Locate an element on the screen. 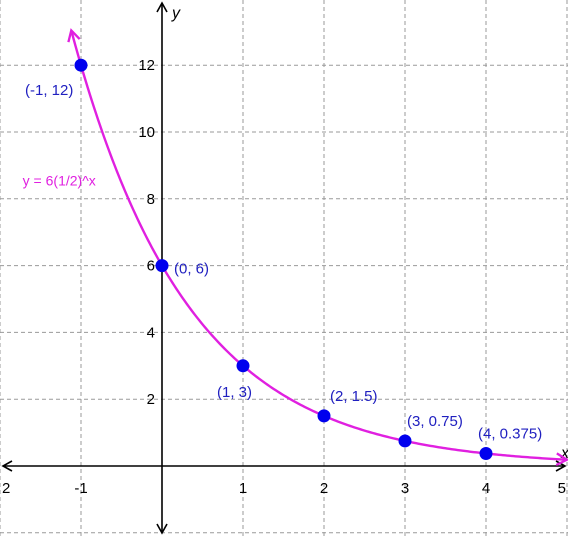  y-tick-label: 6 is located at coordinates (151, 266).